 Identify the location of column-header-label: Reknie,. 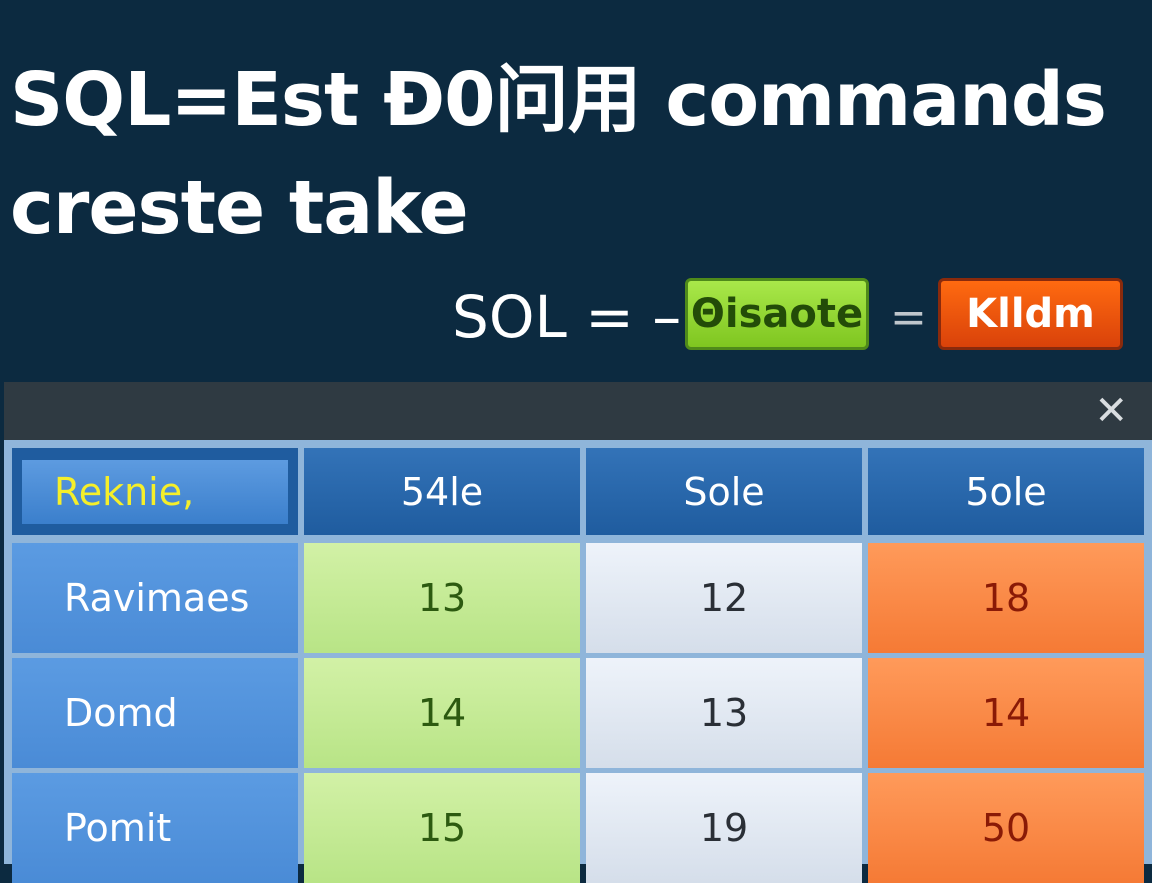
(155, 491).